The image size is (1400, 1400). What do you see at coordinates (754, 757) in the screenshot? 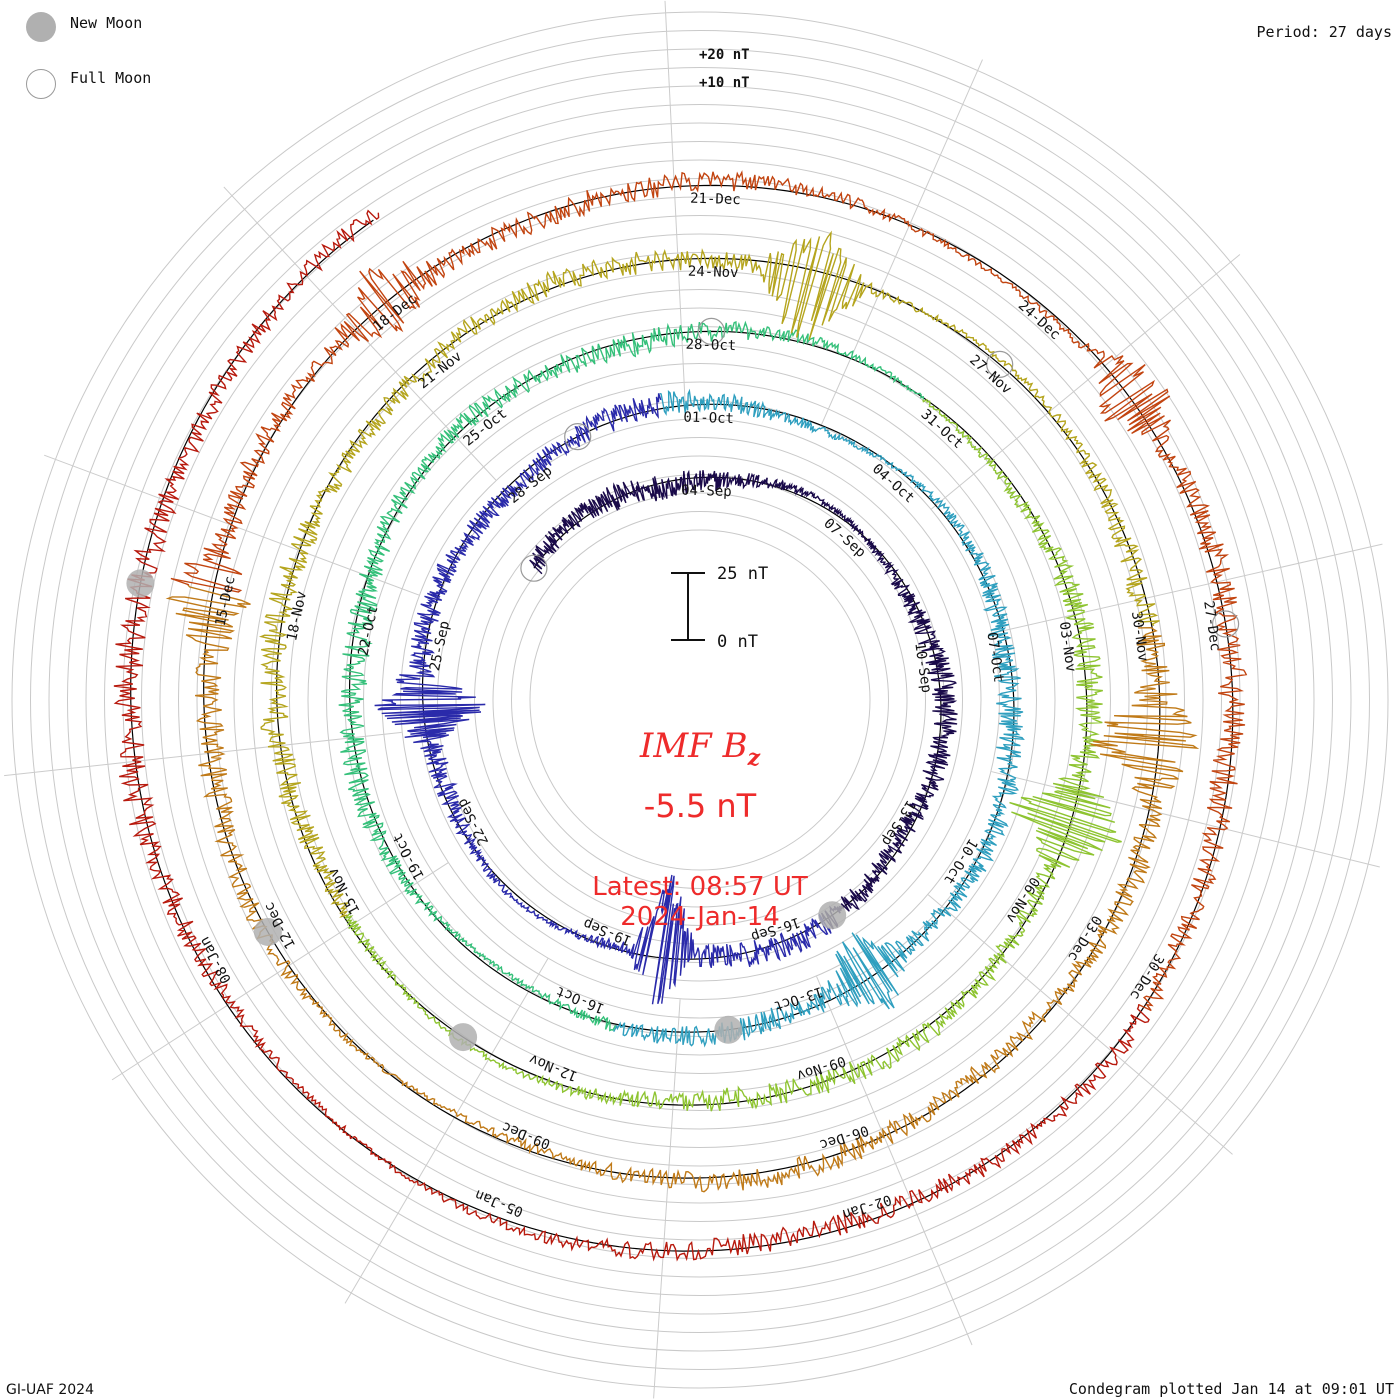
I see `quantity-subscript: z` at bounding box center [754, 757].